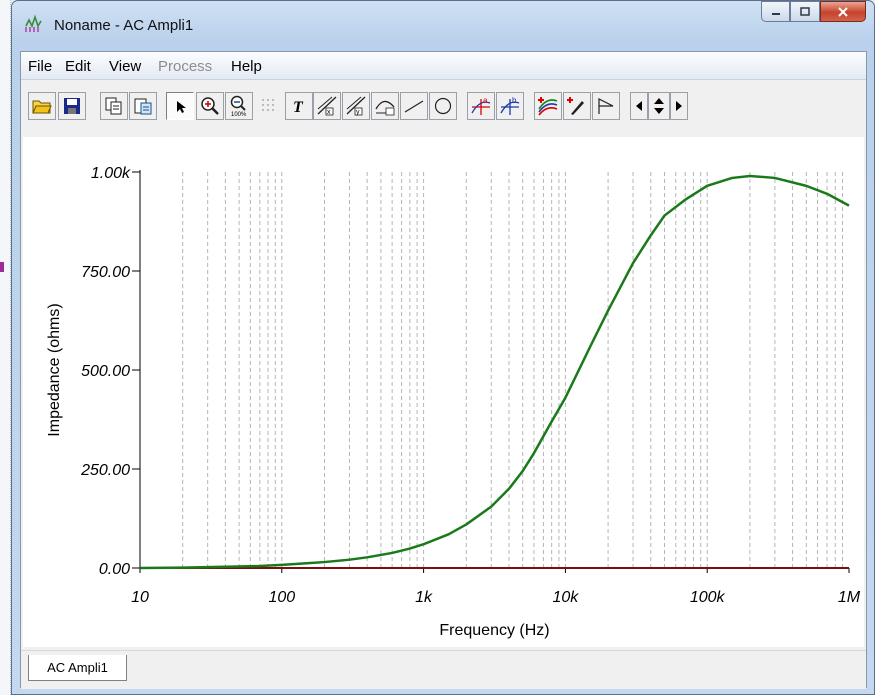  What do you see at coordinates (358, 112) in the screenshot?
I see `svg-text: y` at bounding box center [358, 112].